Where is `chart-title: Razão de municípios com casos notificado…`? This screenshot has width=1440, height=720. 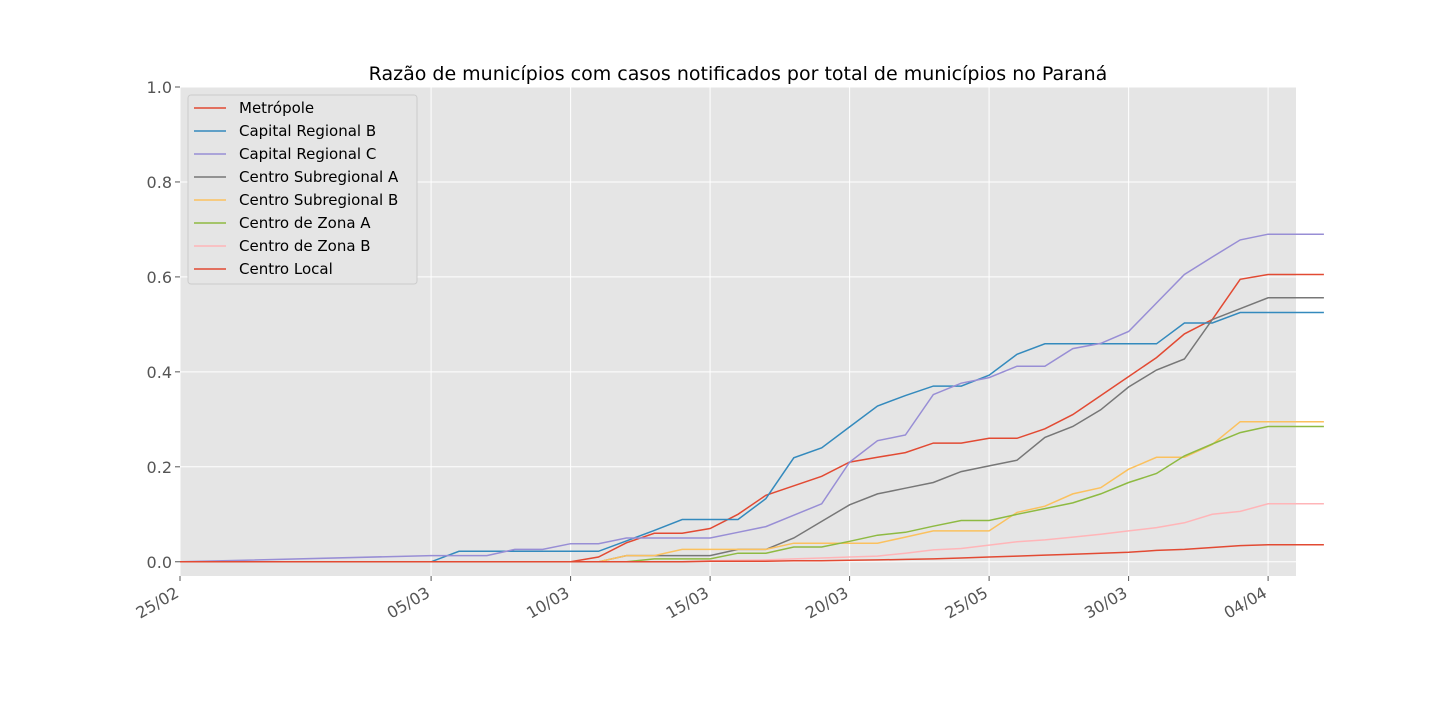 chart-title: Razão de municípios com casos notificado… is located at coordinates (738, 74).